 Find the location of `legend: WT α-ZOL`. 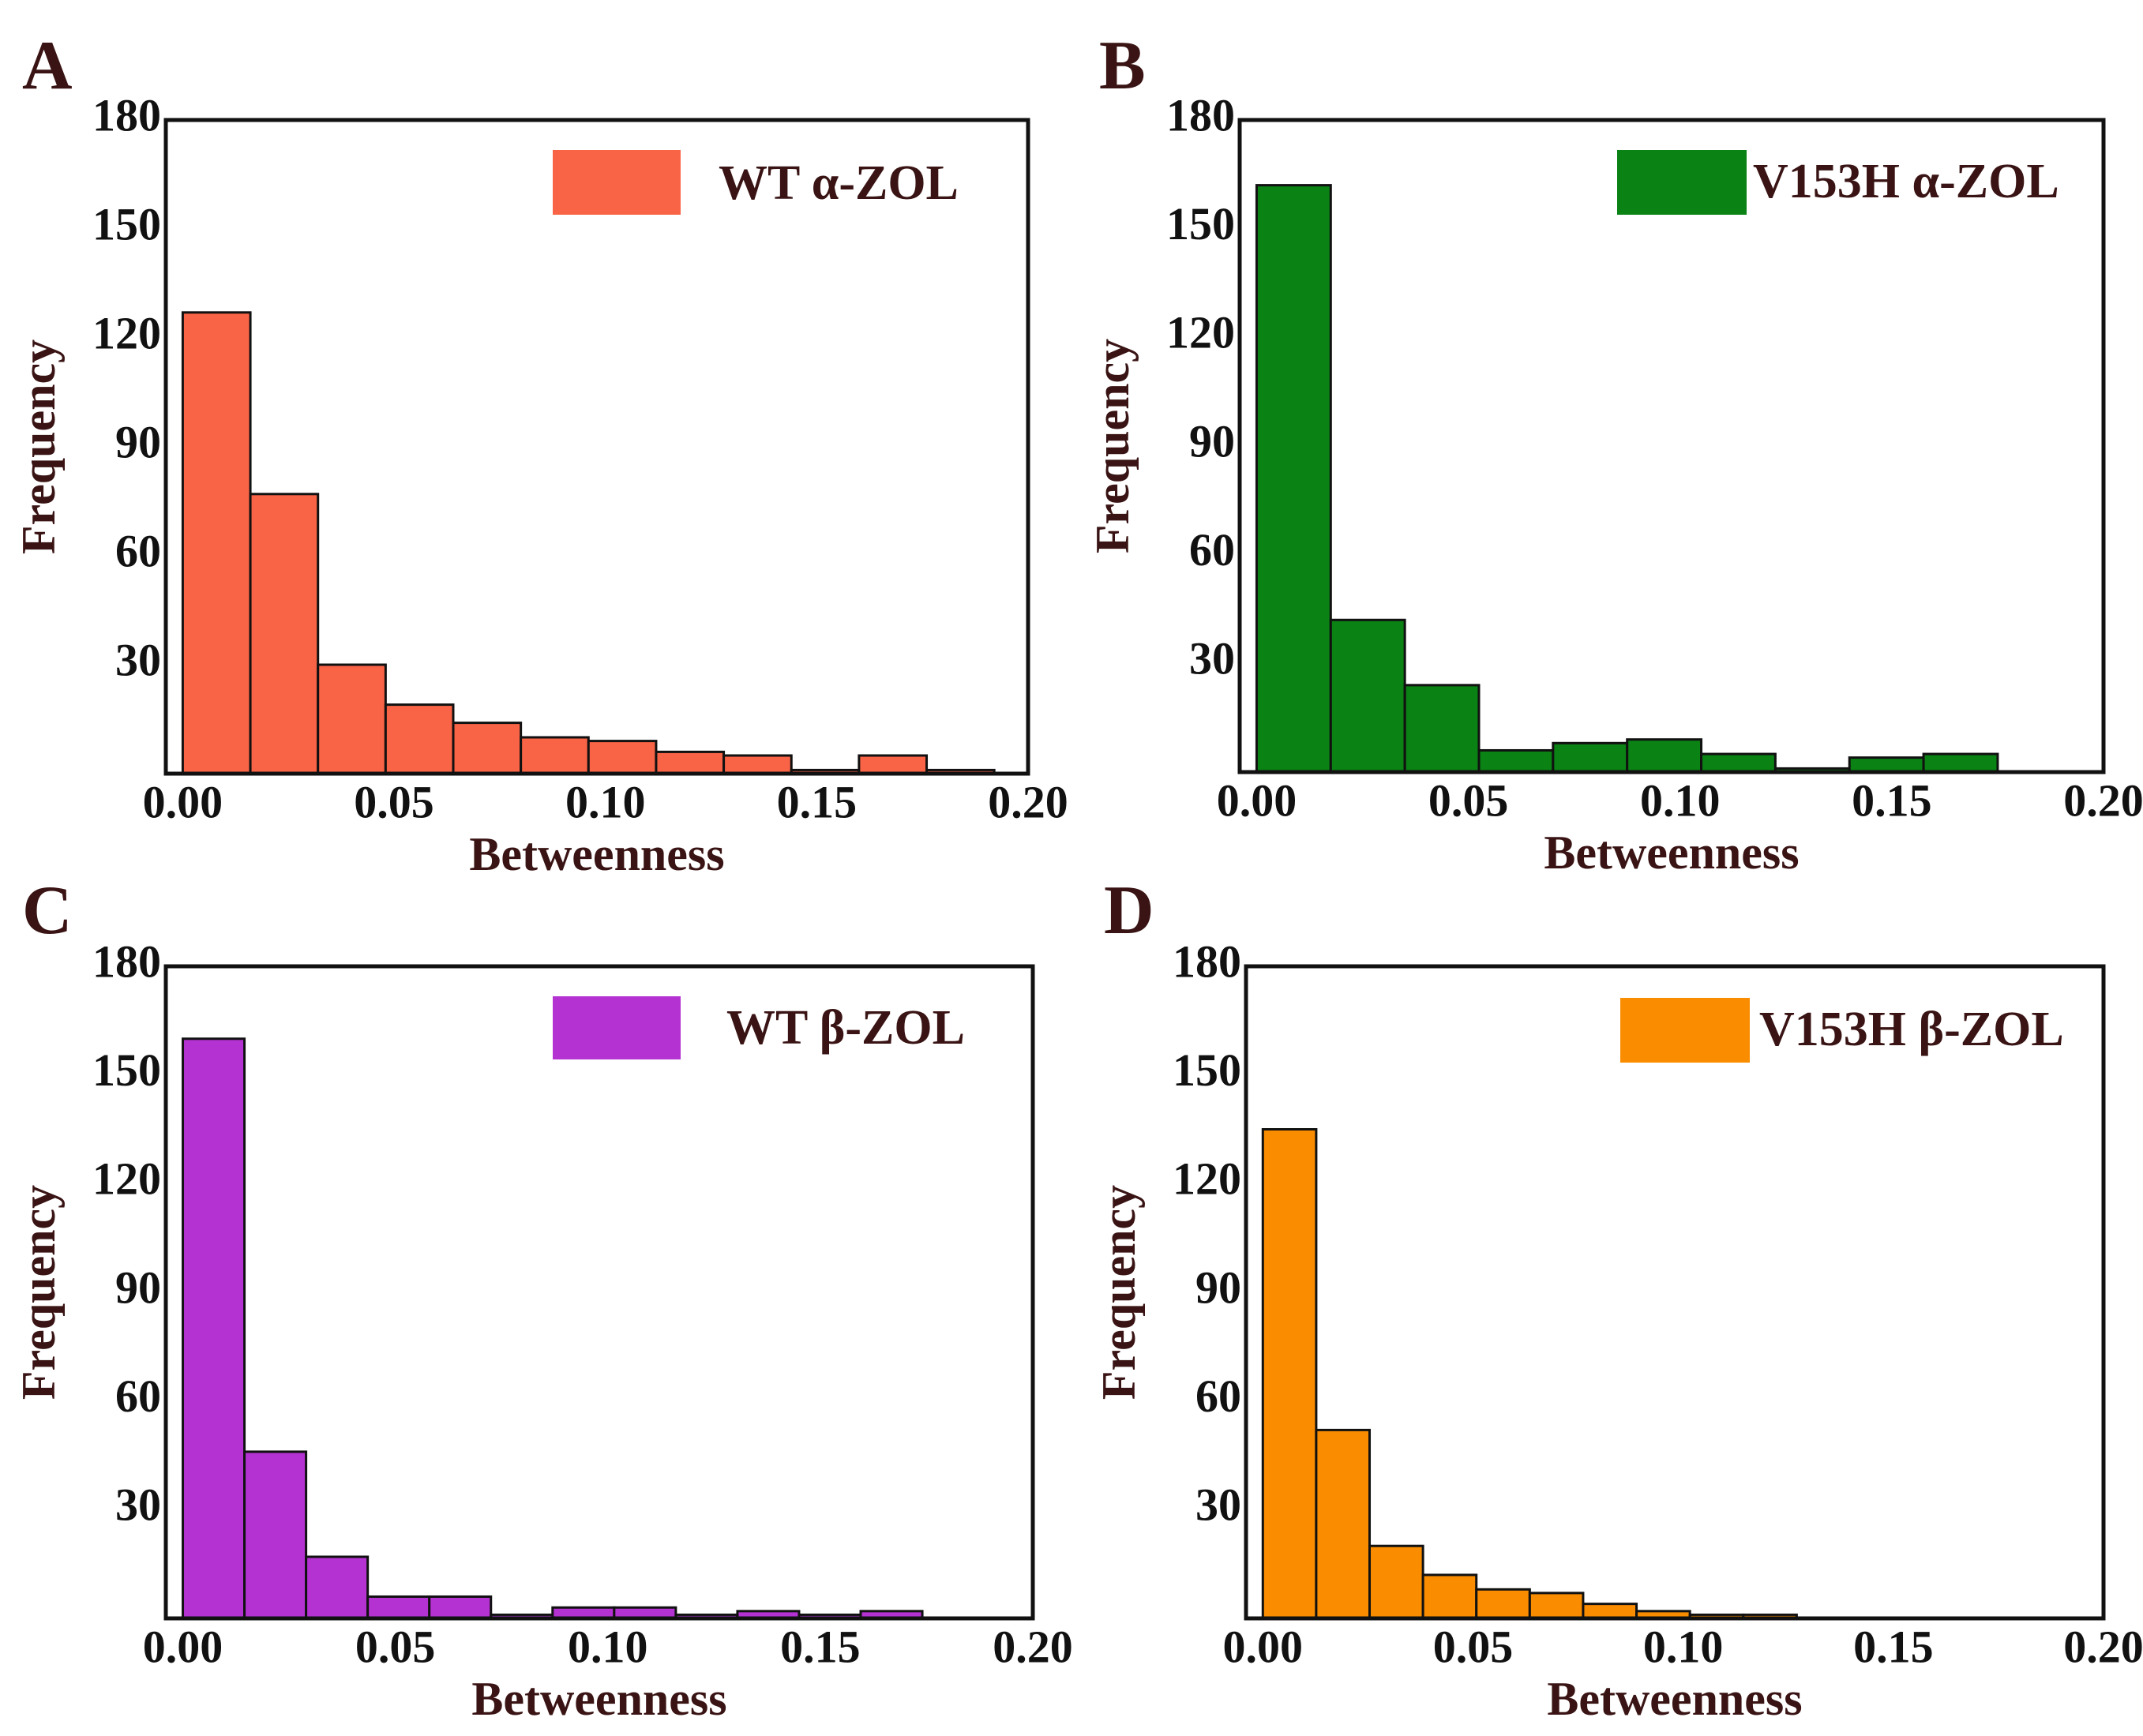

legend: WT α-ZOL is located at coordinates (756, 182).